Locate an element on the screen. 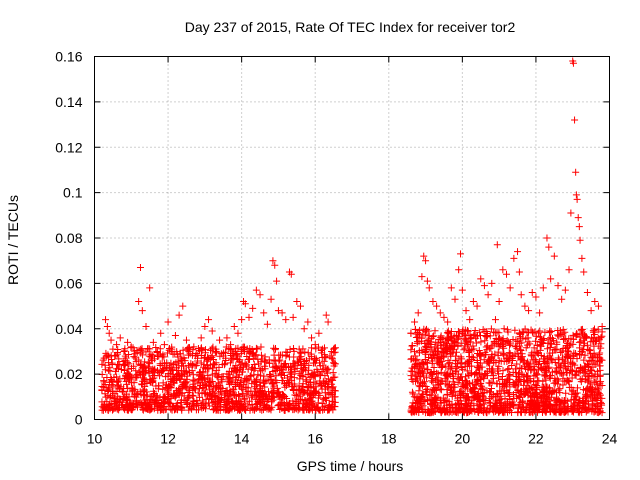 The image size is (640, 480). y-tick-label: 0.12 is located at coordinates (68, 147).